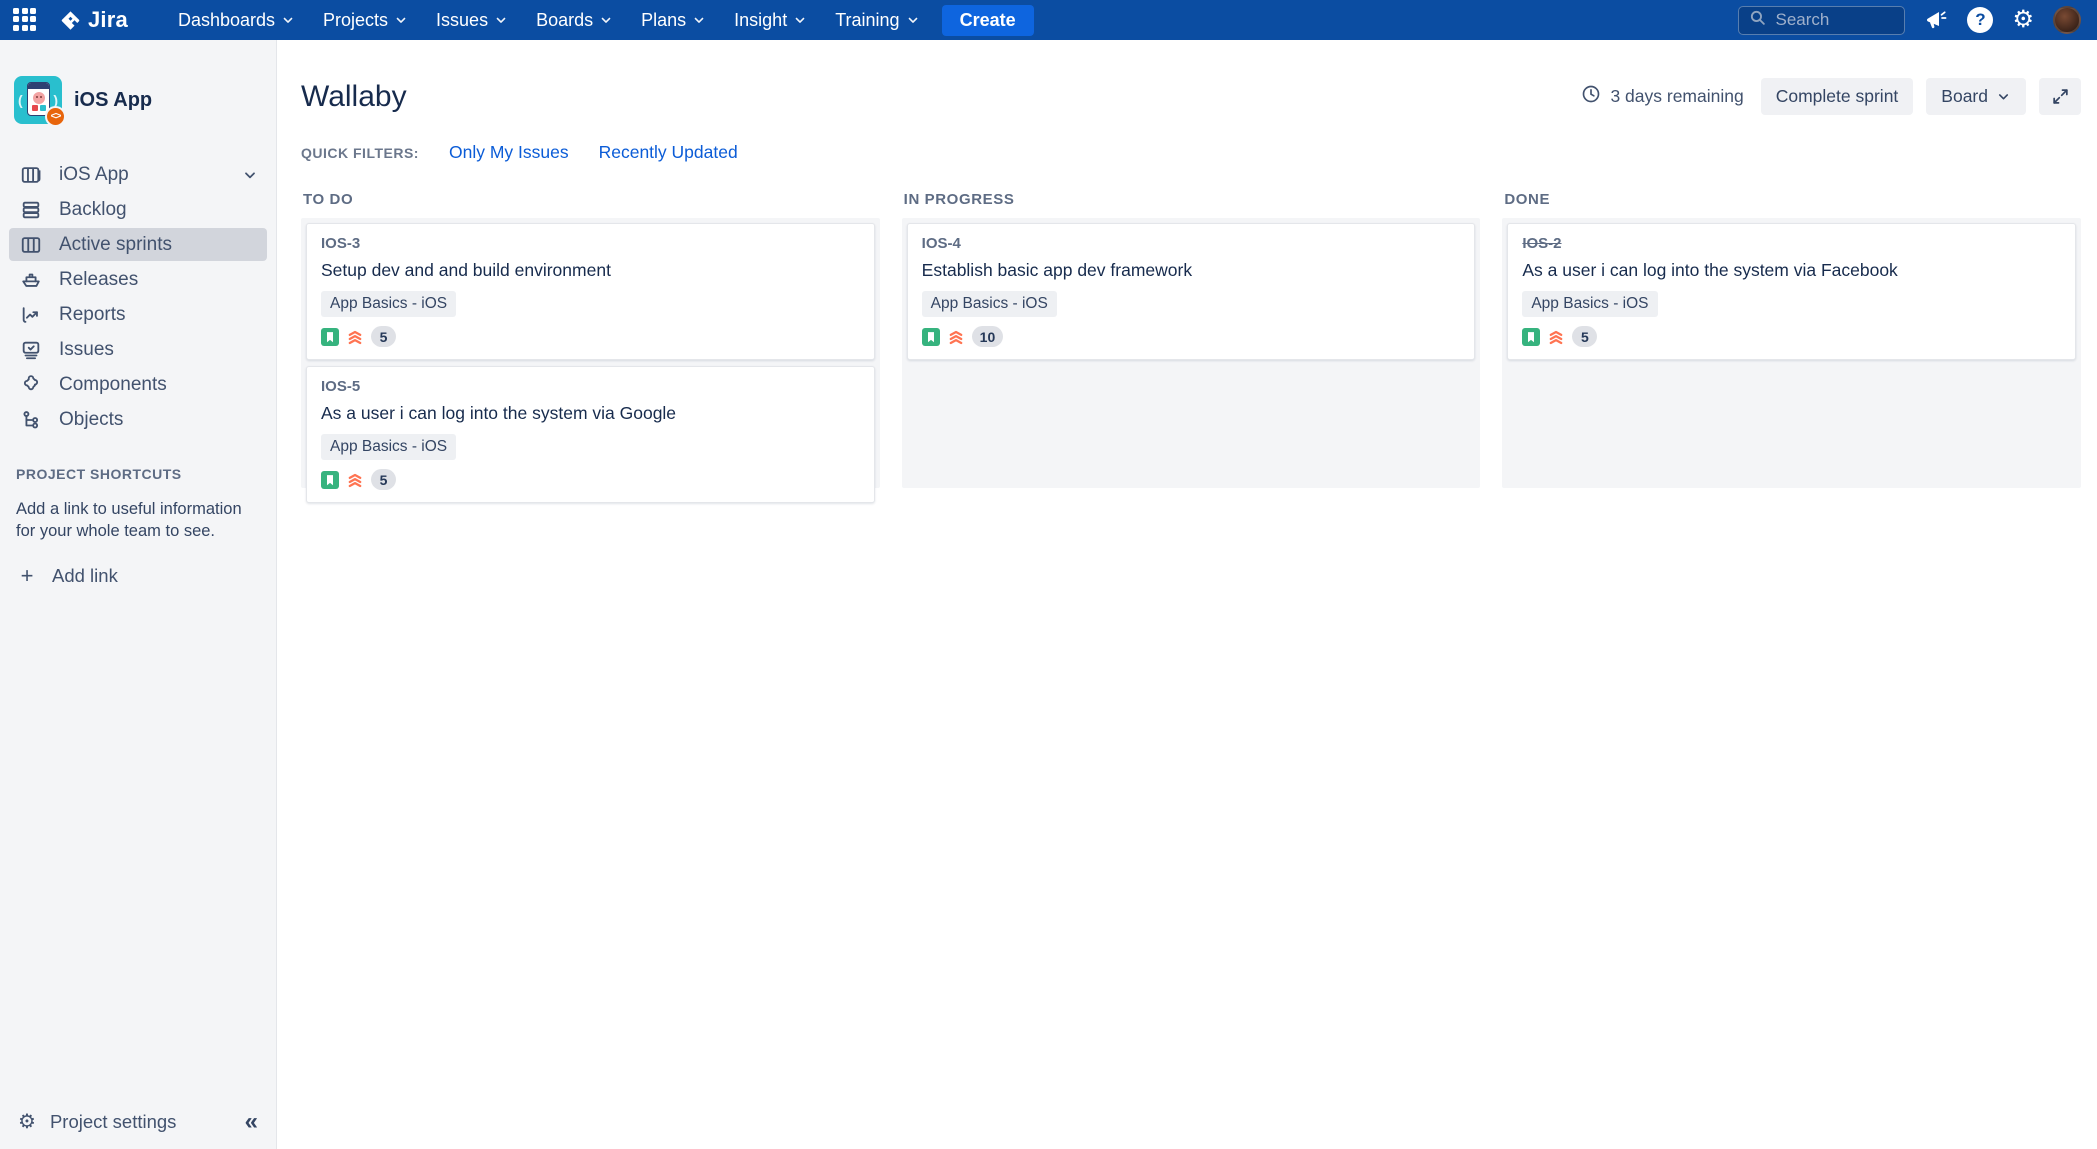 Image resolution: width=2097 pixels, height=1149 pixels. I want to click on sidebar-item-releases: Releases, so click(138, 279).